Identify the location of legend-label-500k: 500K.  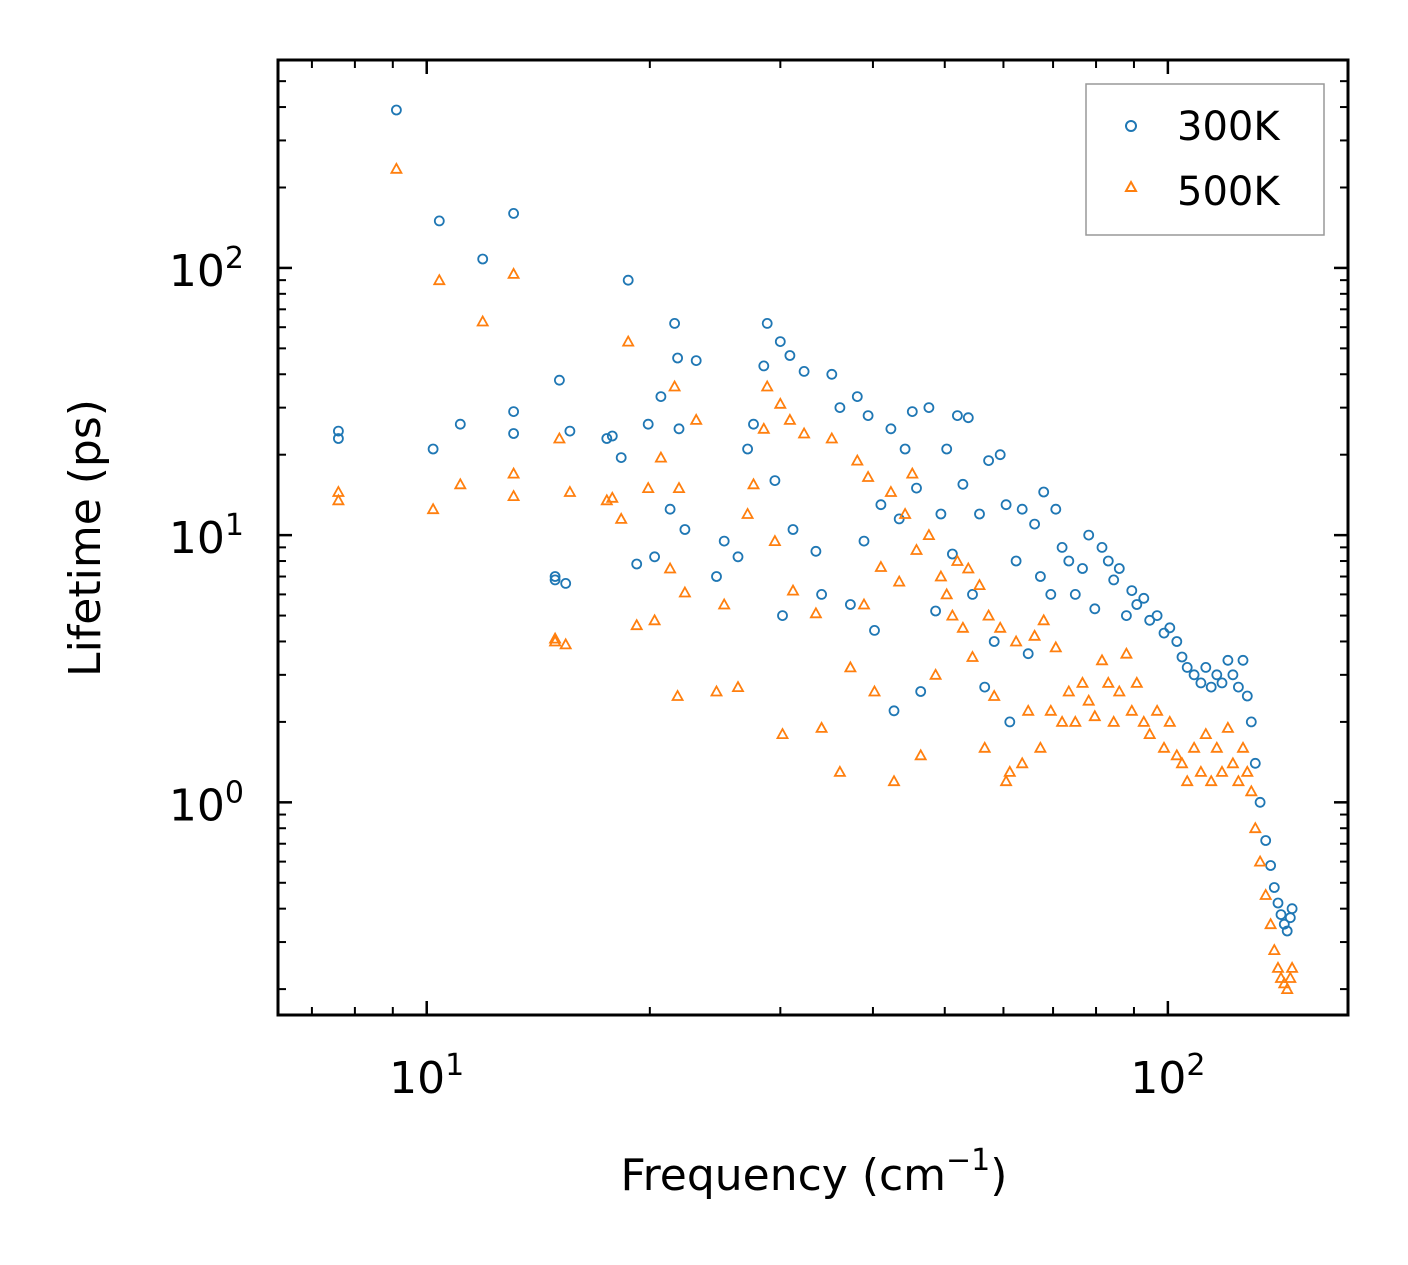
(1229, 192).